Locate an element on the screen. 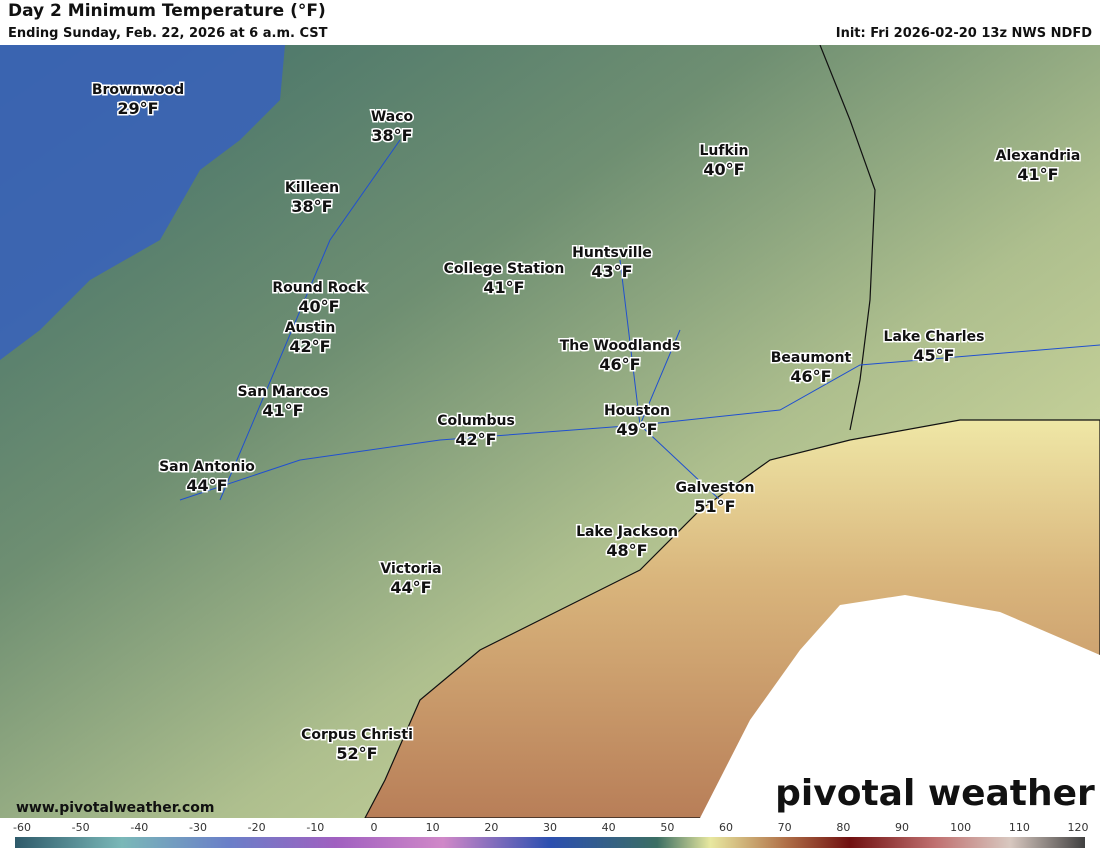  legend-tick-label: -40 is located at coordinates (139, 827).